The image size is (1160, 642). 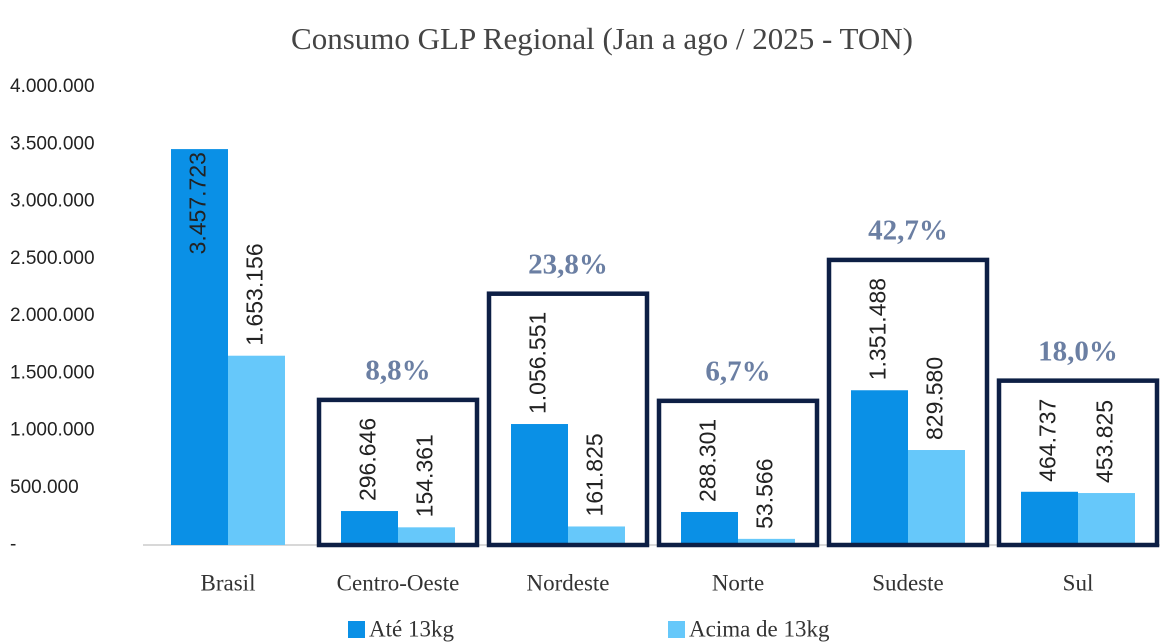 What do you see at coordinates (1048, 440) in the screenshot?
I see `value-label: 464.737` at bounding box center [1048, 440].